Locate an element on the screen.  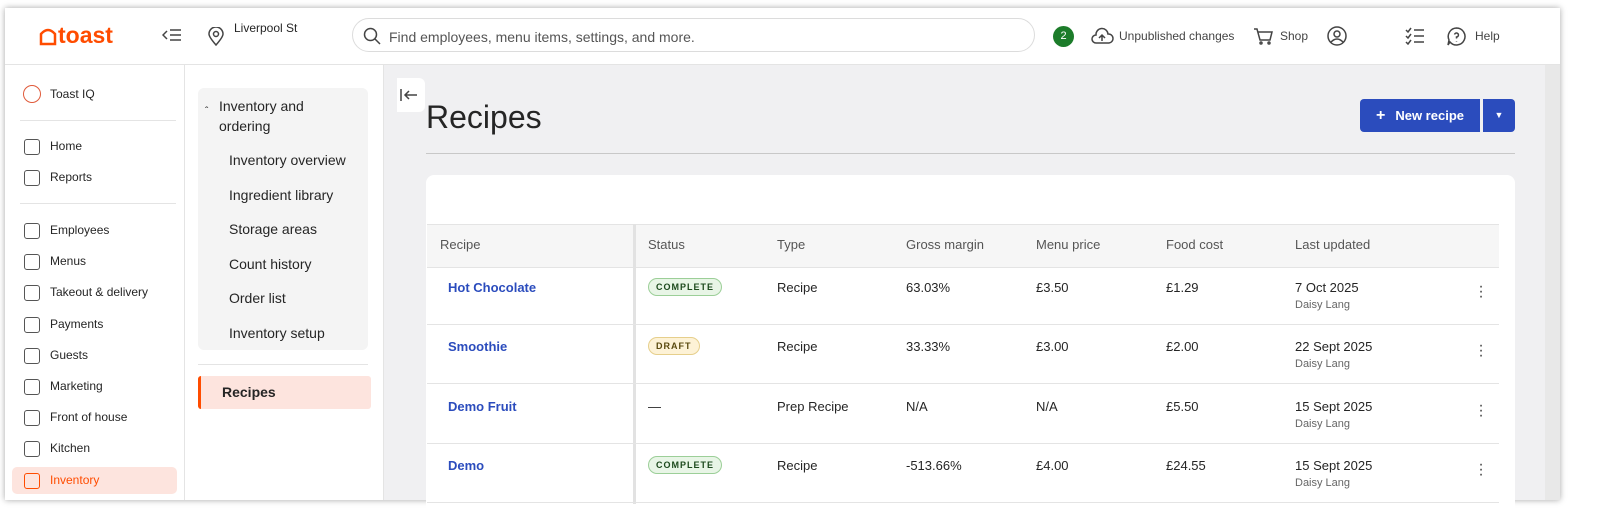
column-header: Type is located at coordinates (791, 244).